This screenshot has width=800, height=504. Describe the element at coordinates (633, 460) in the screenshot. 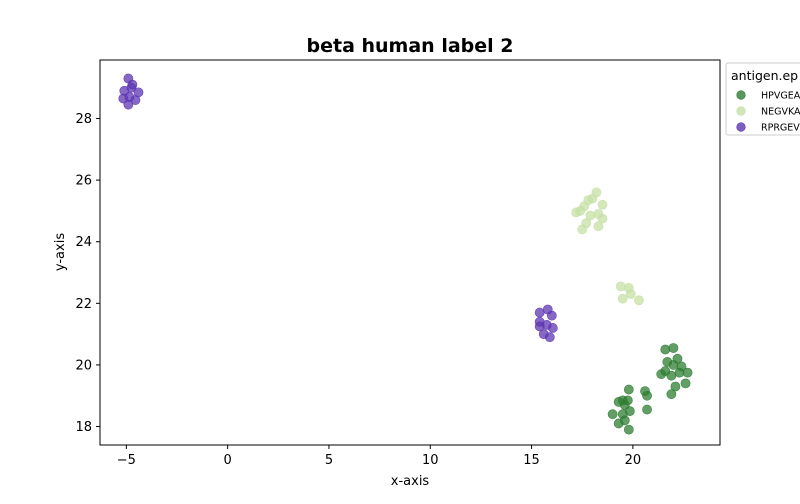

I see `x-tick-label: 20` at that location.